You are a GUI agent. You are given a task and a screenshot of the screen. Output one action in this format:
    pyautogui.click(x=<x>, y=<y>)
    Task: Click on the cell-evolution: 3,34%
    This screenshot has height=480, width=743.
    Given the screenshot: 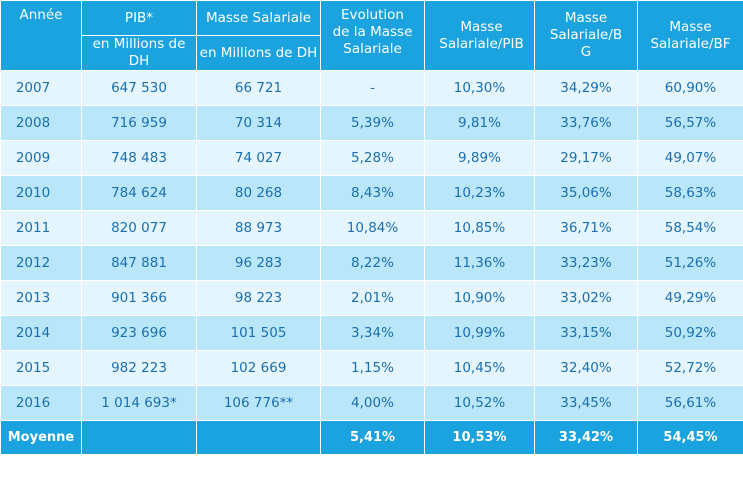 What is the action you would take?
    pyautogui.click(x=372, y=333)
    